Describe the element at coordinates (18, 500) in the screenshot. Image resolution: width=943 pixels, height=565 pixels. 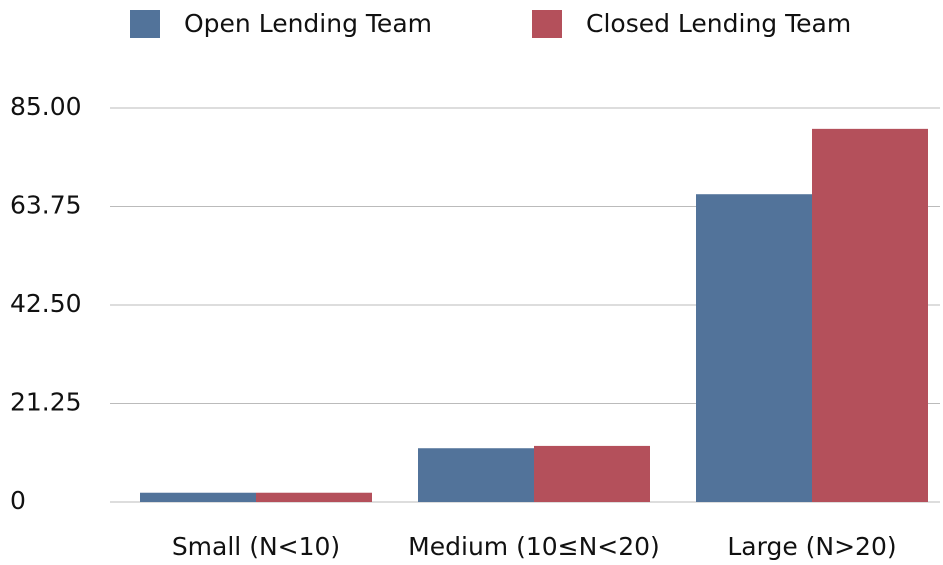
I see `y-tick-label: 0` at that location.